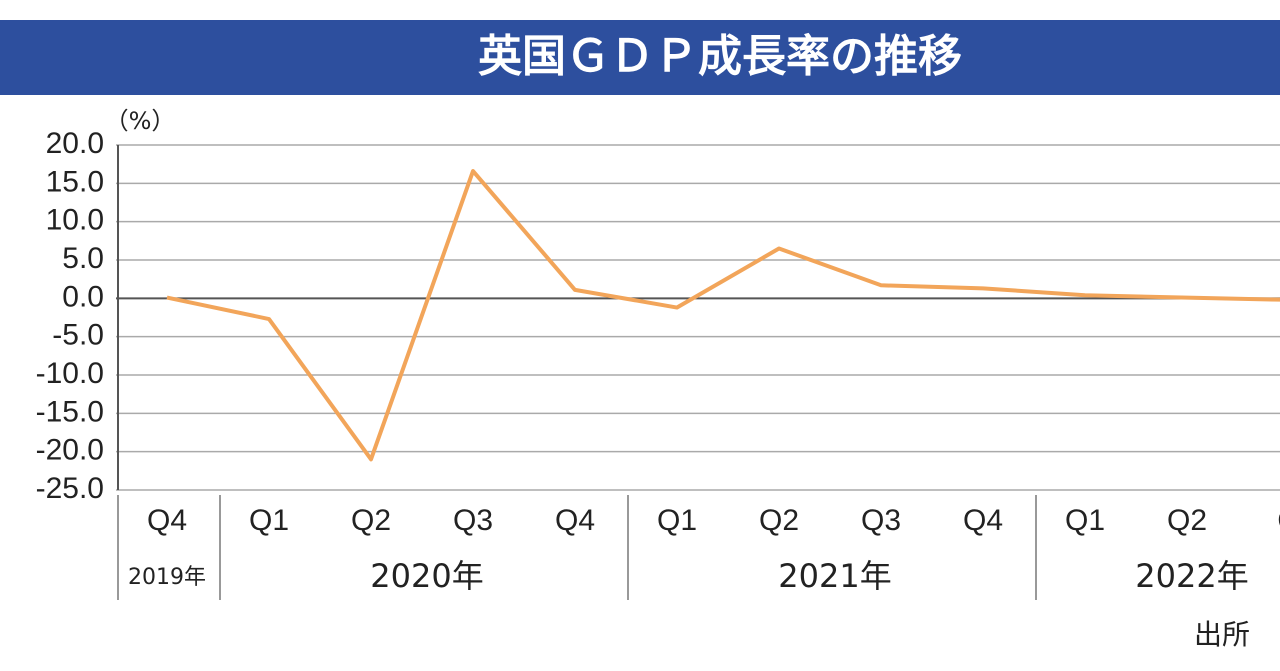 This screenshot has width=1280, height=671. Describe the element at coordinates (834, 576) in the screenshot. I see `year-label: 2021年` at that location.